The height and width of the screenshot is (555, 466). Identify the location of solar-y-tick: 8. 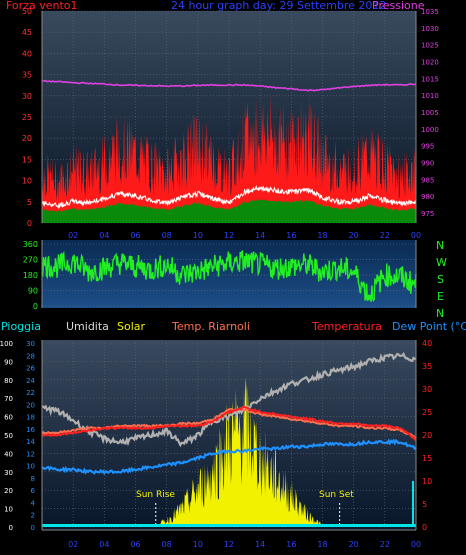
(33, 479).